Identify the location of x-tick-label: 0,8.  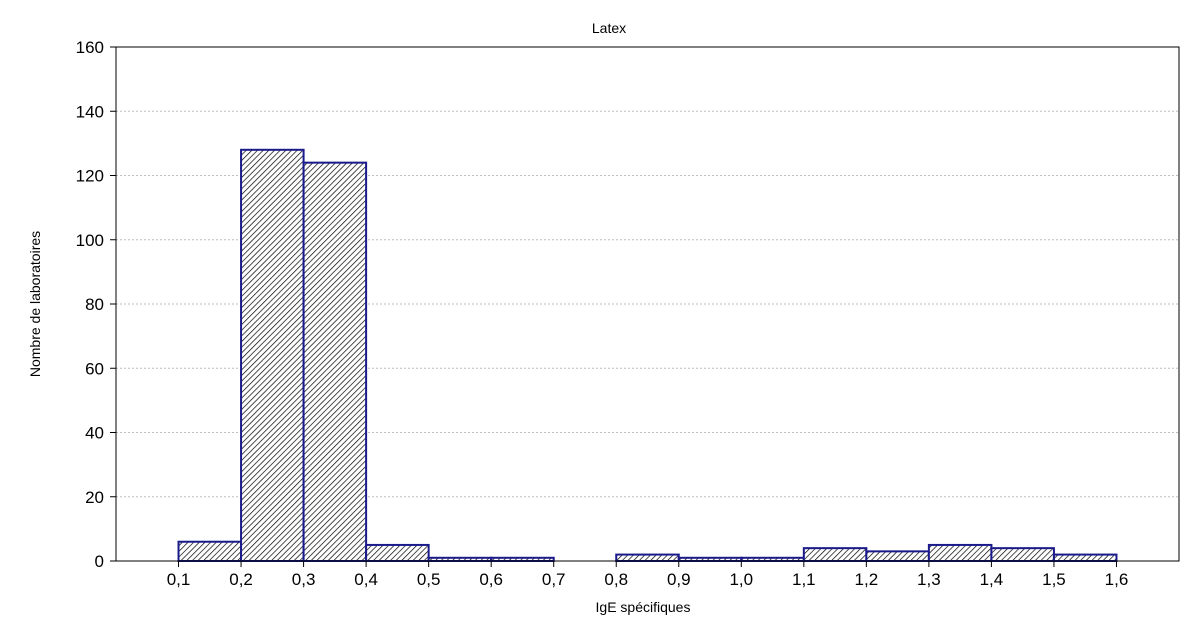
(616, 579).